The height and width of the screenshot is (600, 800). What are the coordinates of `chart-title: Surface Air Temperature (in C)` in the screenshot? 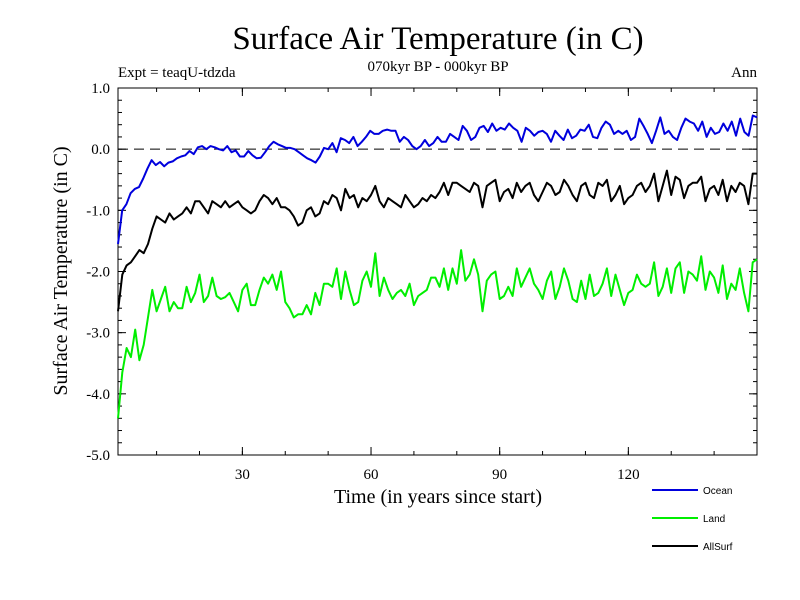 It's located at (437, 39).